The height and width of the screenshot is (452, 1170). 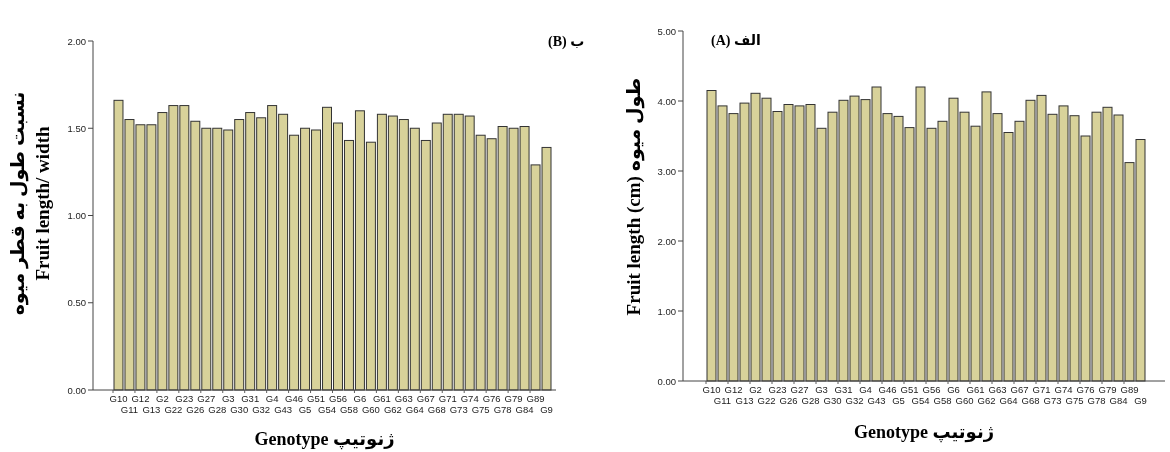 I want to click on y-tick-label: 5.00, so click(x=666, y=31).